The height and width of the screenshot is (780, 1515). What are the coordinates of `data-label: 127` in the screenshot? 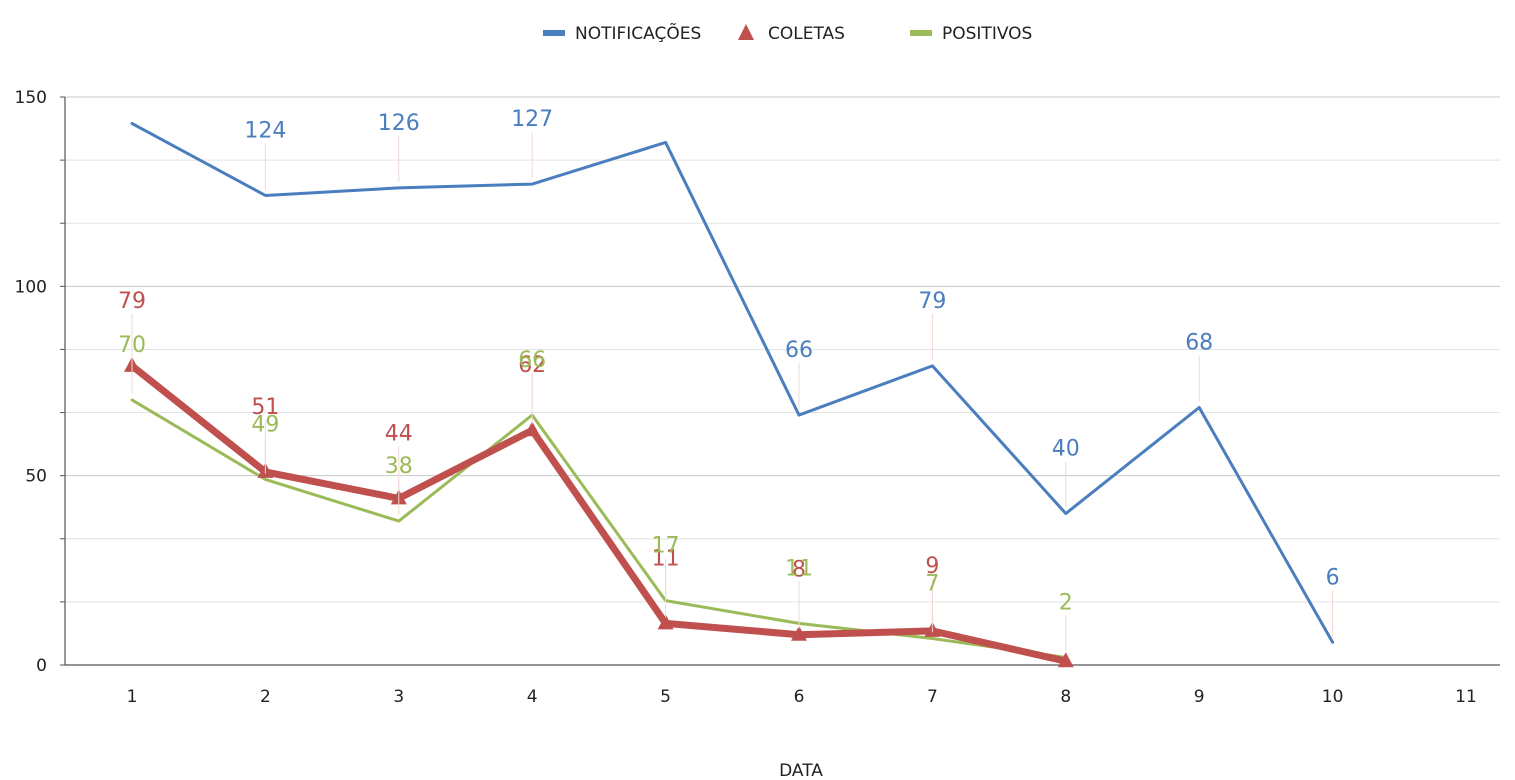 It's located at (532, 119).